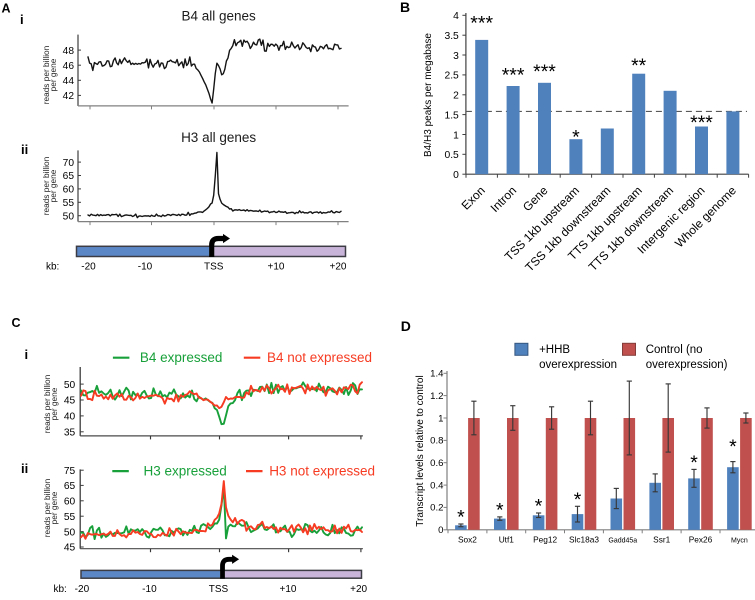  What do you see at coordinates (661, 540) in the screenshot?
I see `svg-text: Ssr1` at bounding box center [661, 540].